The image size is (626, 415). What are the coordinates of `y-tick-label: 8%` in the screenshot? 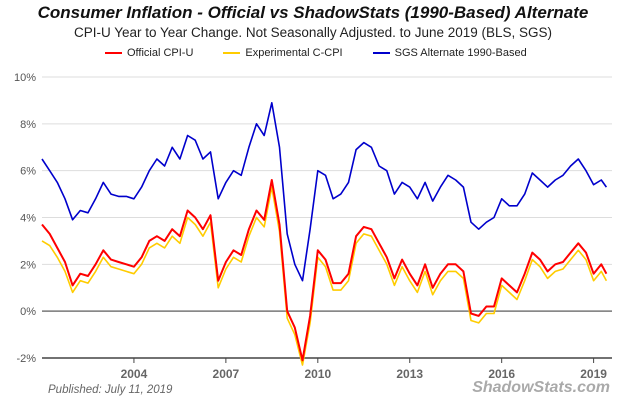 It's located at (28, 125).